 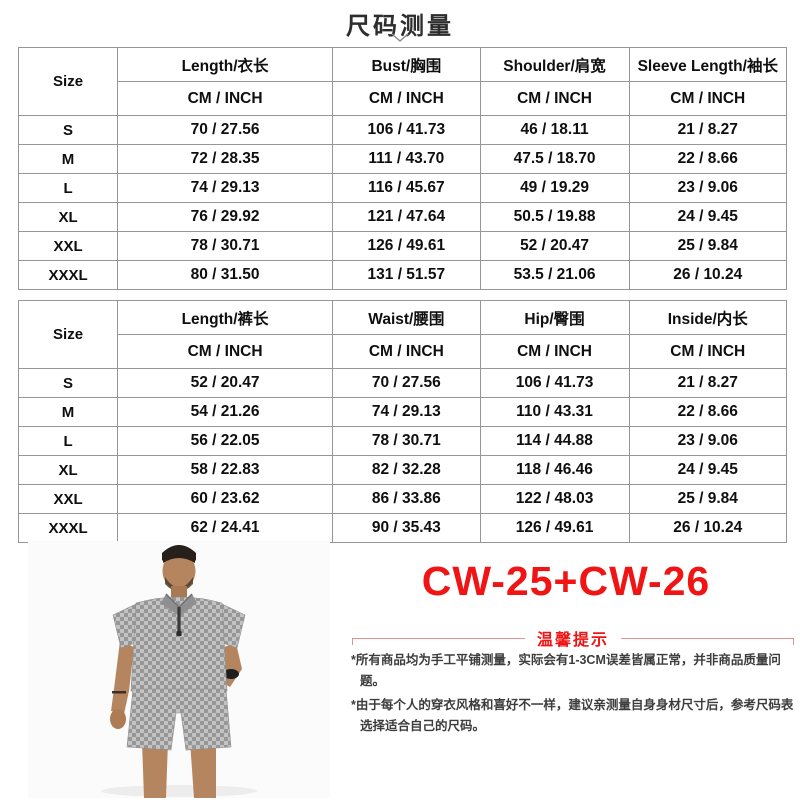 What do you see at coordinates (554, 130) in the screenshot?
I see `measurement-cell: 46 / 18.11` at bounding box center [554, 130].